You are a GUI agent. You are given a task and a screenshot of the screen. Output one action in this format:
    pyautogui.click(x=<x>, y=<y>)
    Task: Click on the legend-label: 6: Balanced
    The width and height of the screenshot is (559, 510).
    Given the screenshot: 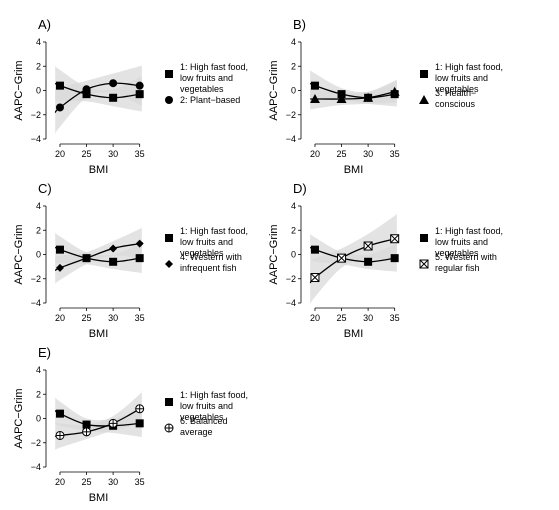 What is the action you would take?
    pyautogui.click(x=204, y=421)
    